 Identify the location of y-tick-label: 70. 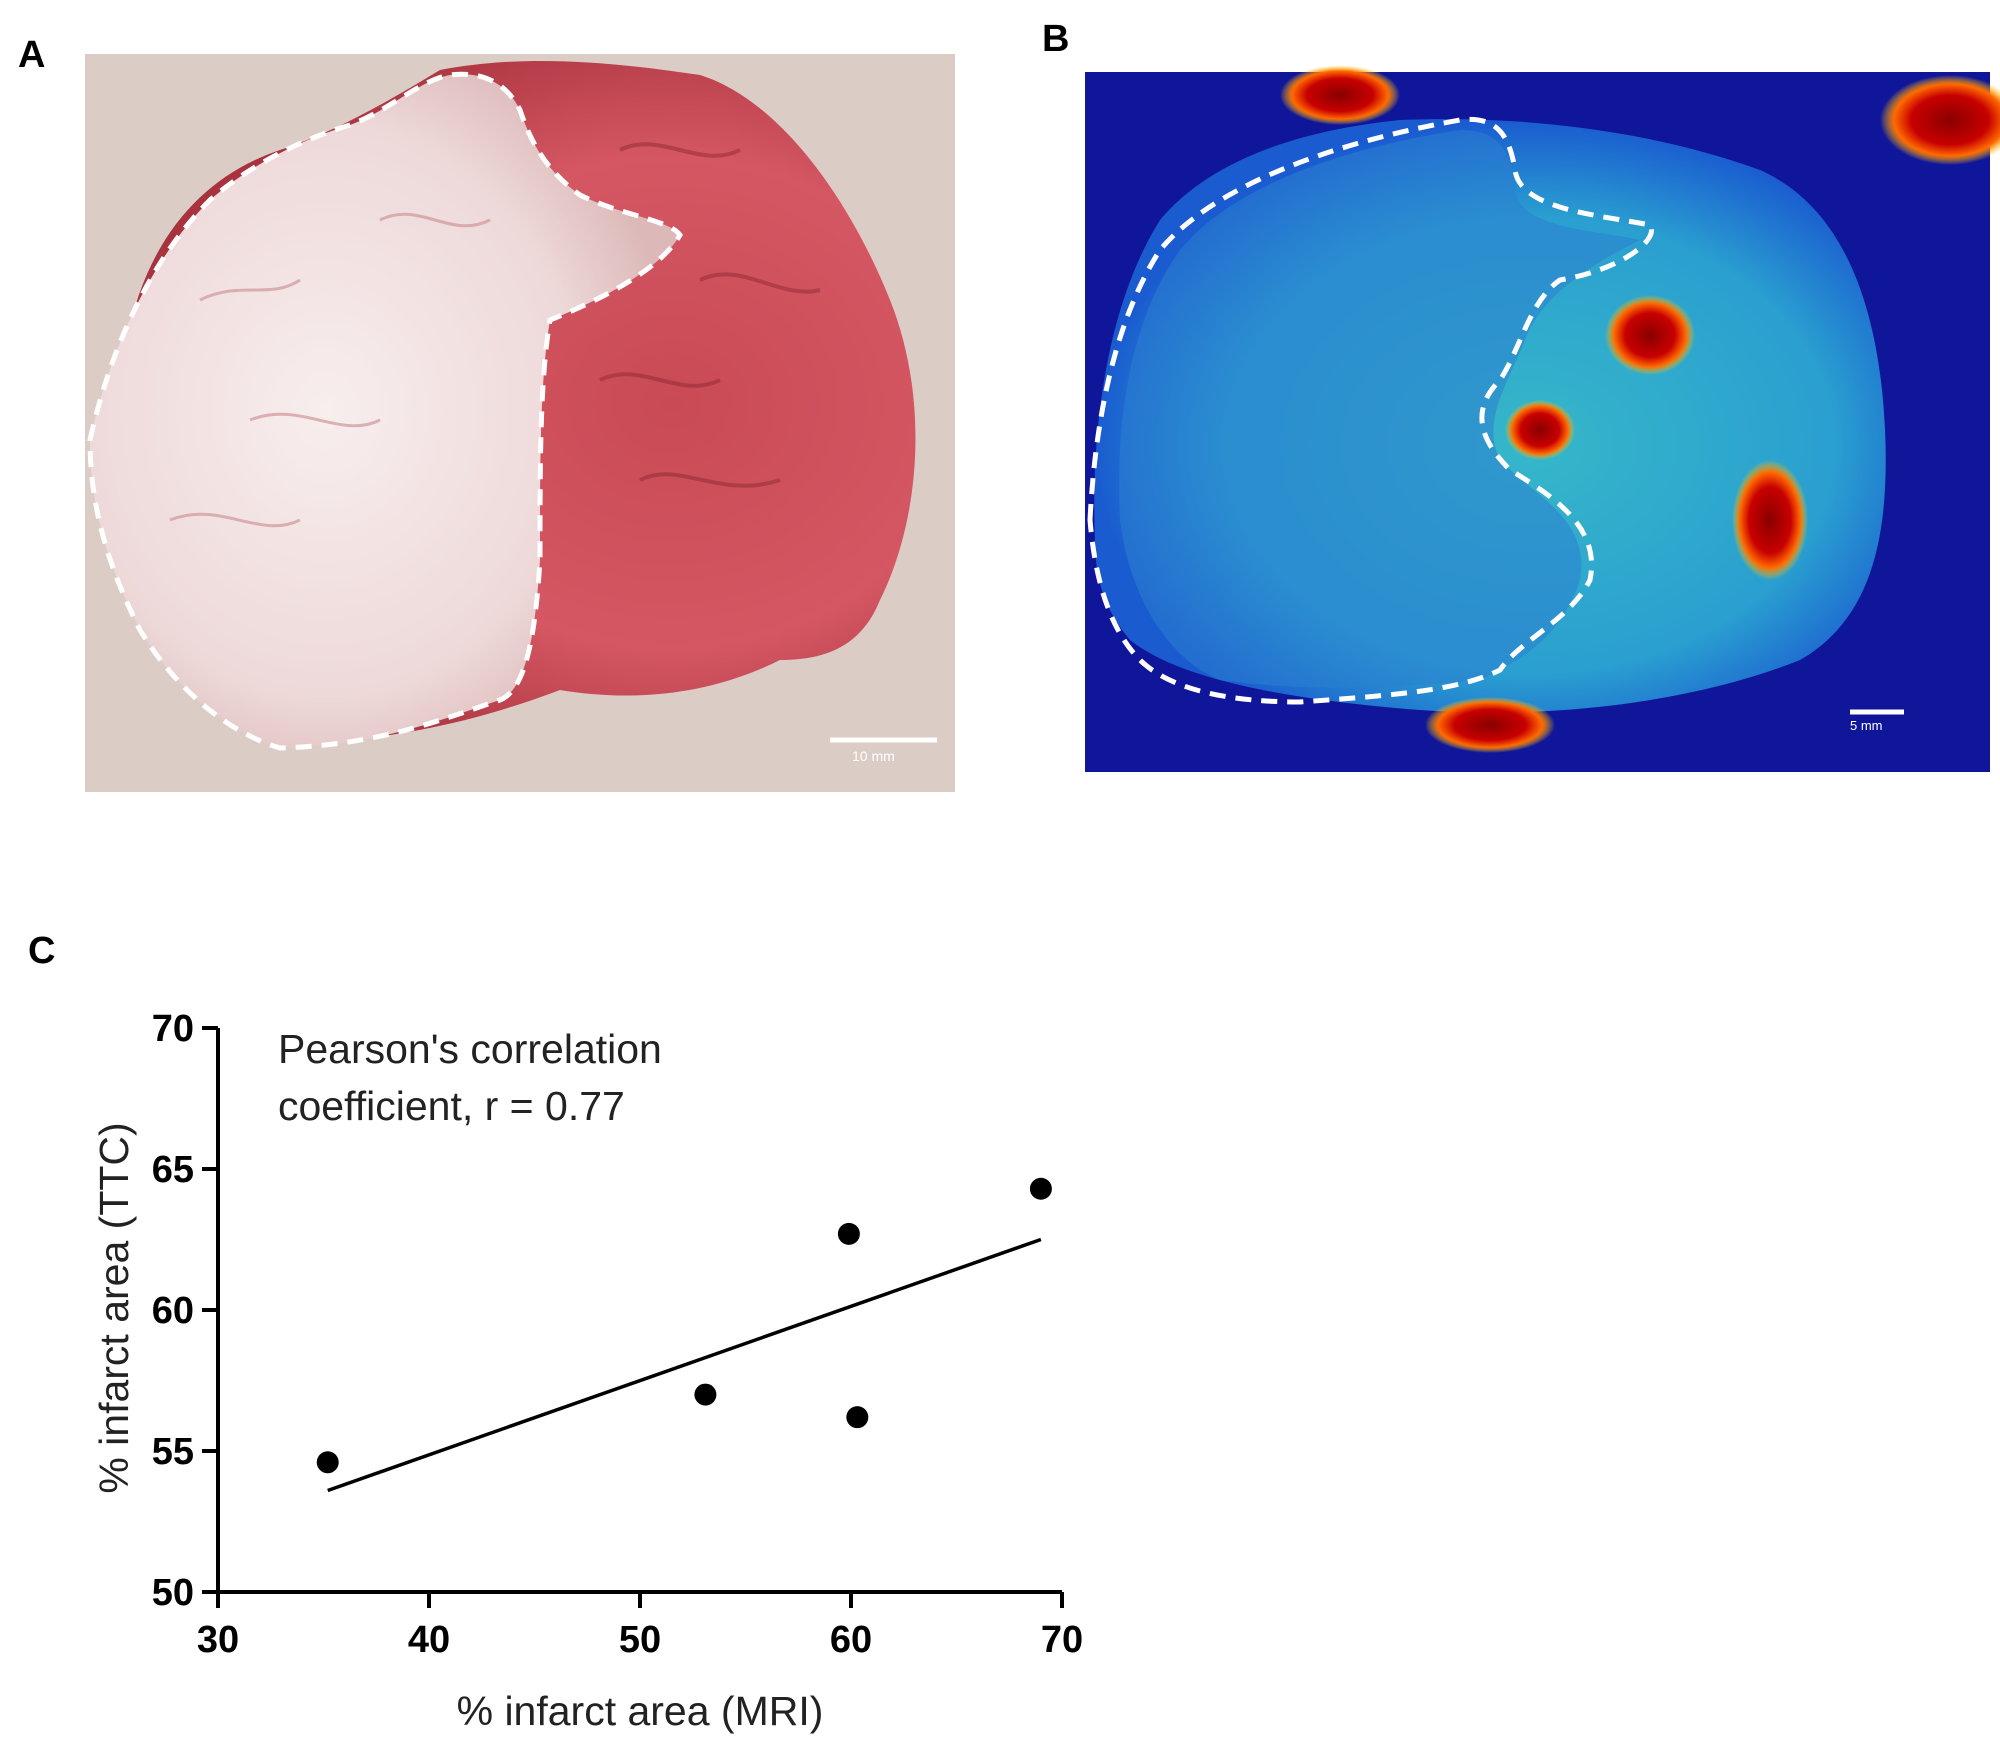
(173, 1029).